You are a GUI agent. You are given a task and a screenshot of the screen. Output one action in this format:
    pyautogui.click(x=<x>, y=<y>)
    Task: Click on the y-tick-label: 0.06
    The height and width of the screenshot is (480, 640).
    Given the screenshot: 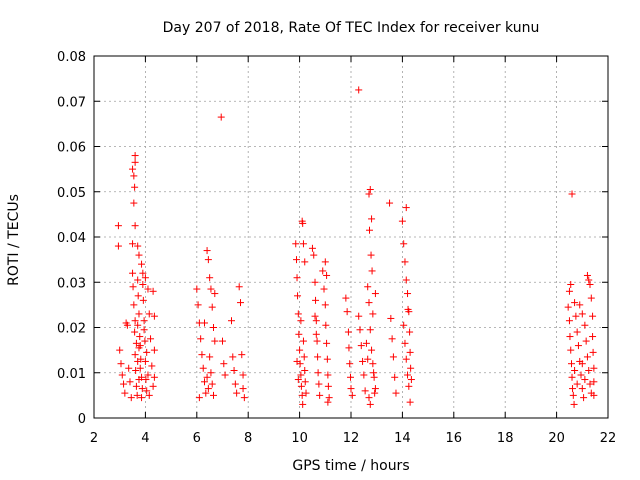 What is the action you would take?
    pyautogui.click(x=71, y=148)
    